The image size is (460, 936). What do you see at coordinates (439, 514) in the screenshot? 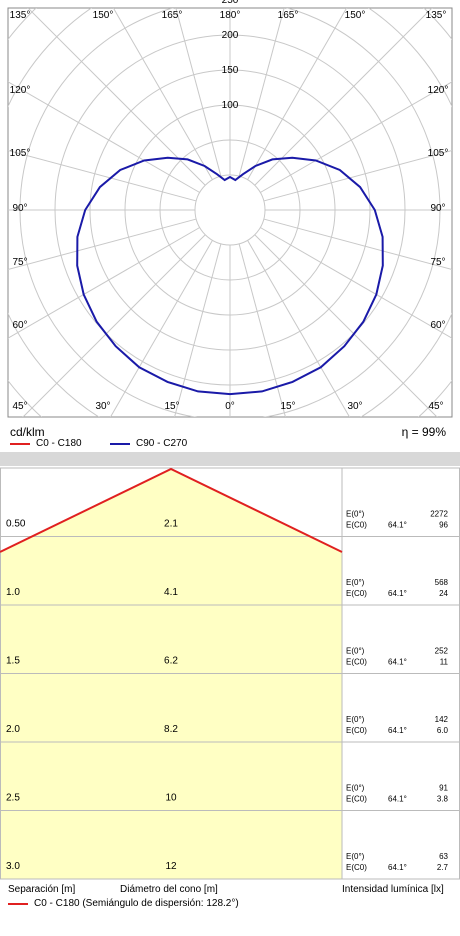
I see `e0-value: 2272` at bounding box center [439, 514].